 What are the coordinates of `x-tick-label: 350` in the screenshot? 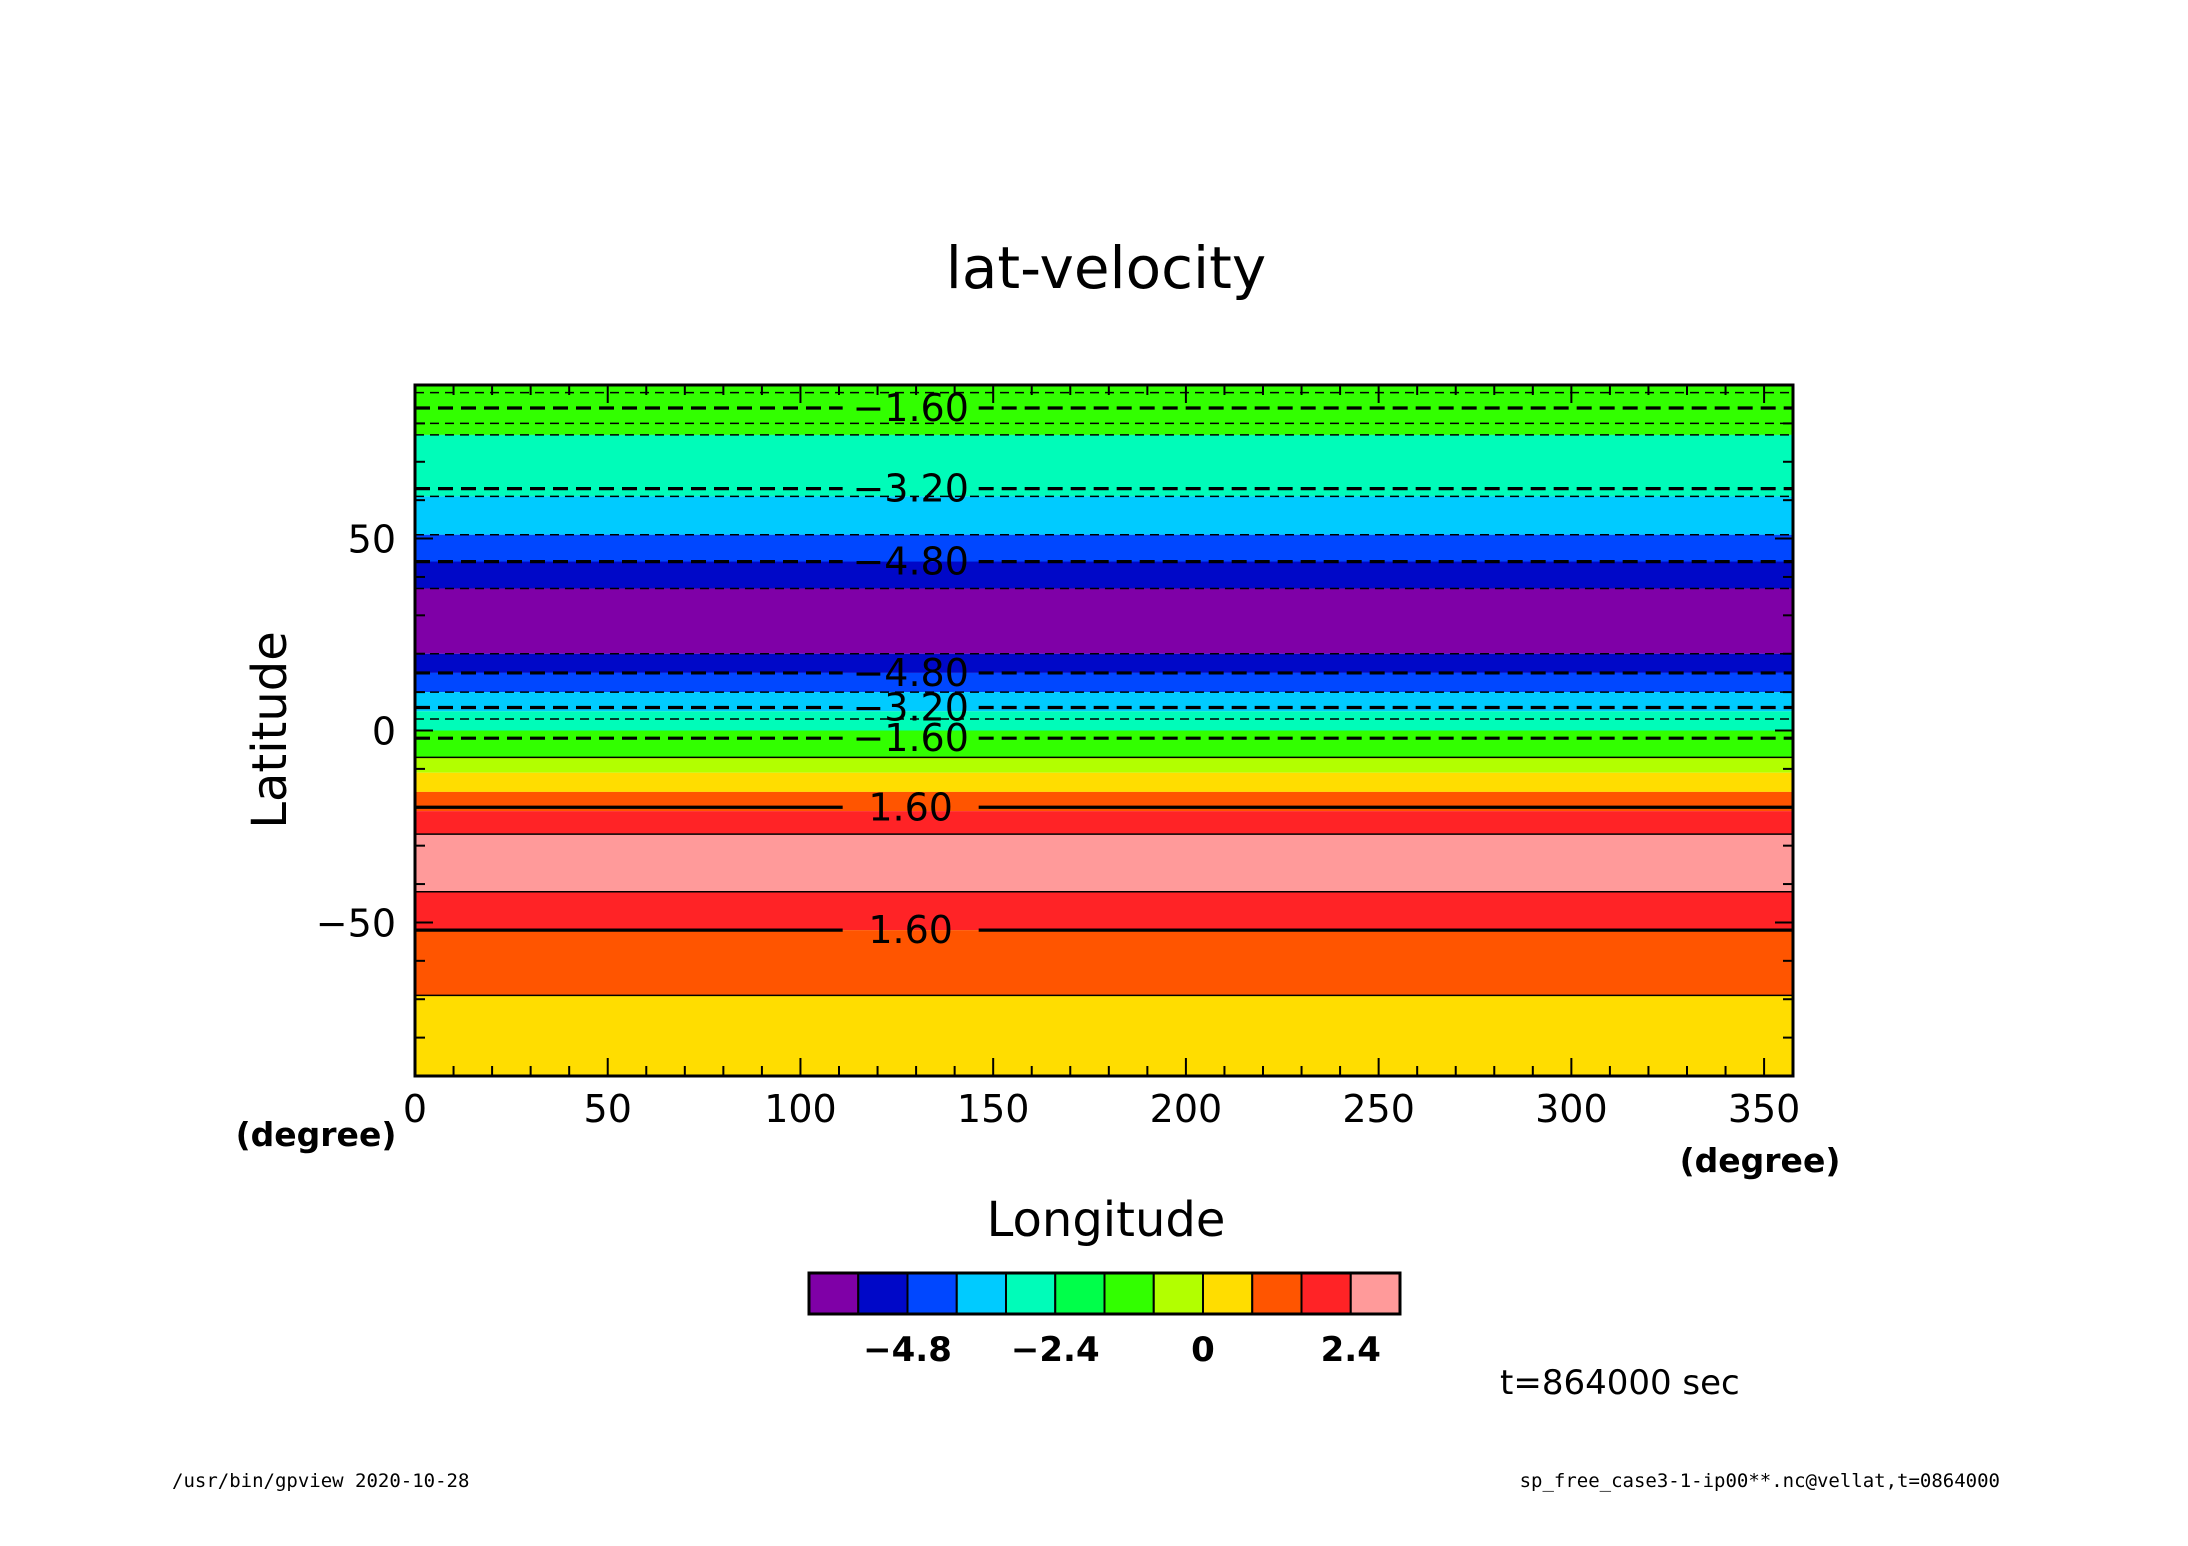 It's located at (1764, 1109).